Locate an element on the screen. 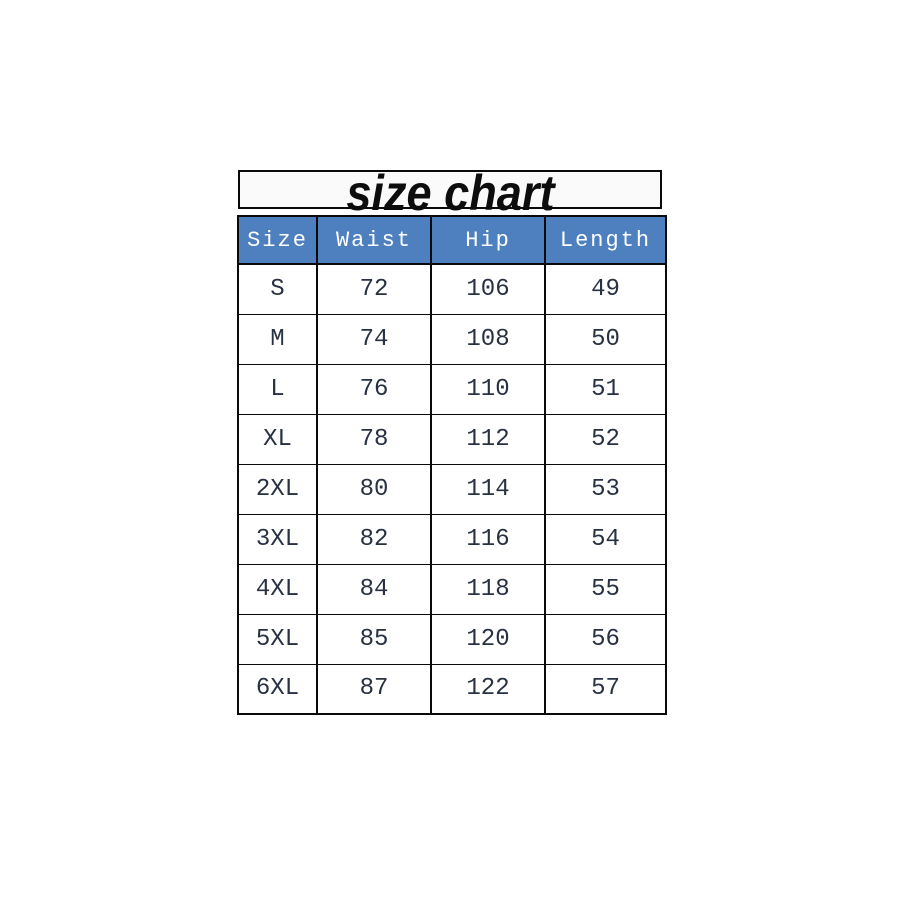 The image size is (900, 900). table-row: 2XL 80 114 53 is located at coordinates (452, 489).